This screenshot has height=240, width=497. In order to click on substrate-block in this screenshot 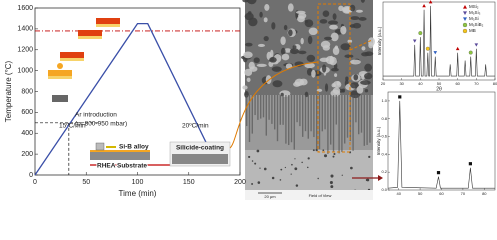, I will do `click(120, 156)`.